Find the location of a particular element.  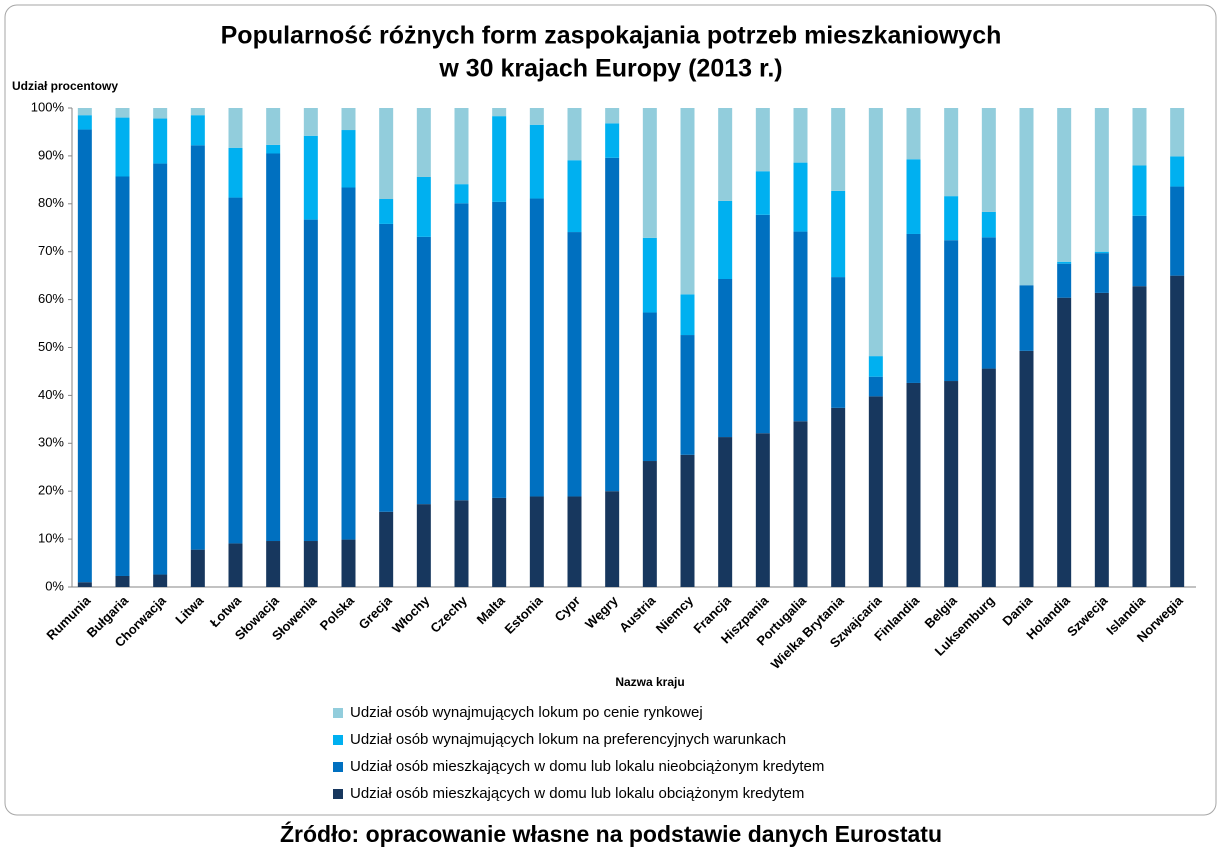

y-tick-label: 50% is located at coordinates (51, 346).